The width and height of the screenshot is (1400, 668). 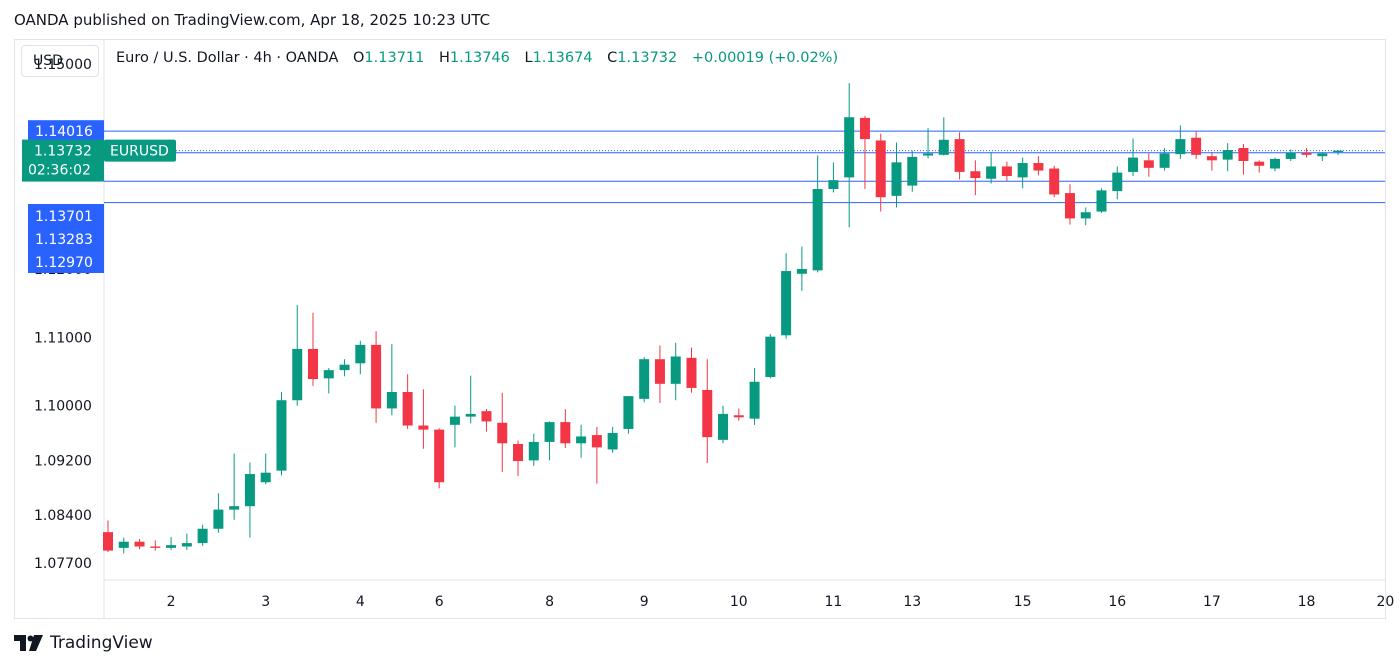 I want to click on y-tick-label: 1.07700, so click(x=63, y=564).